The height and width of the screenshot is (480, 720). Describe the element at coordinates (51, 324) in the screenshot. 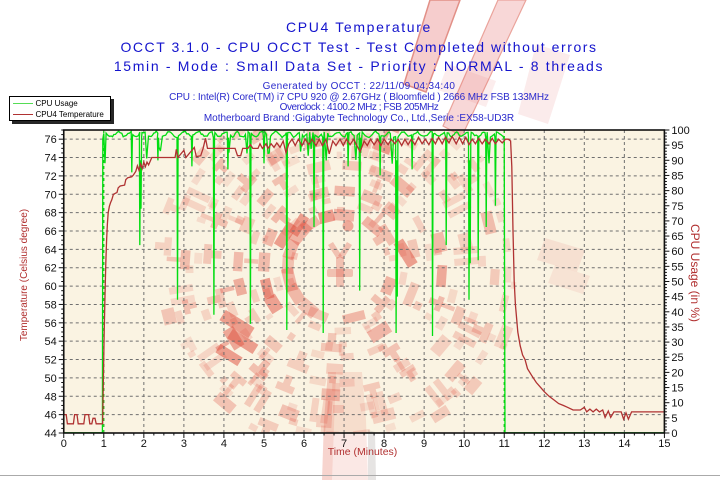

I see `svg-text: 56` at that location.